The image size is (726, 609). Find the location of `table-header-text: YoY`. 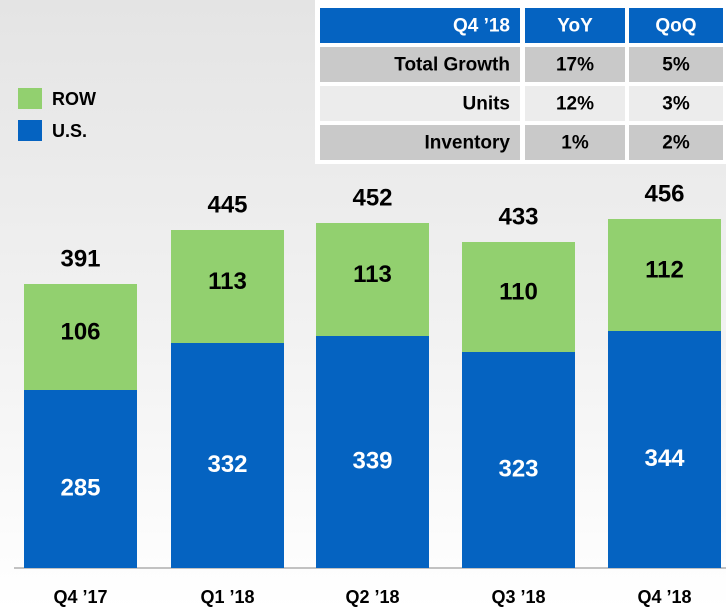

table-header-text: YoY is located at coordinates (575, 26).